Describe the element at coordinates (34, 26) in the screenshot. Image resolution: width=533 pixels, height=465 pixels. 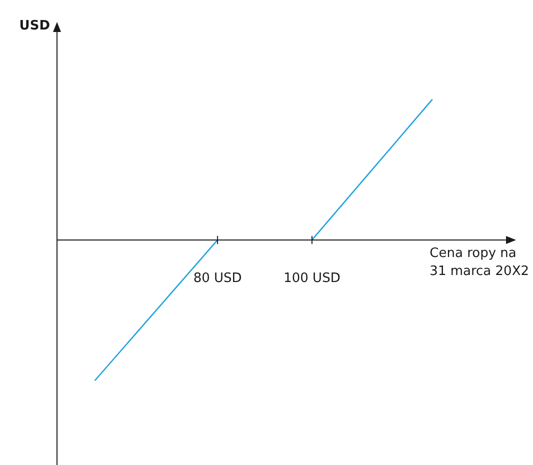
I see `text: USD` at that location.